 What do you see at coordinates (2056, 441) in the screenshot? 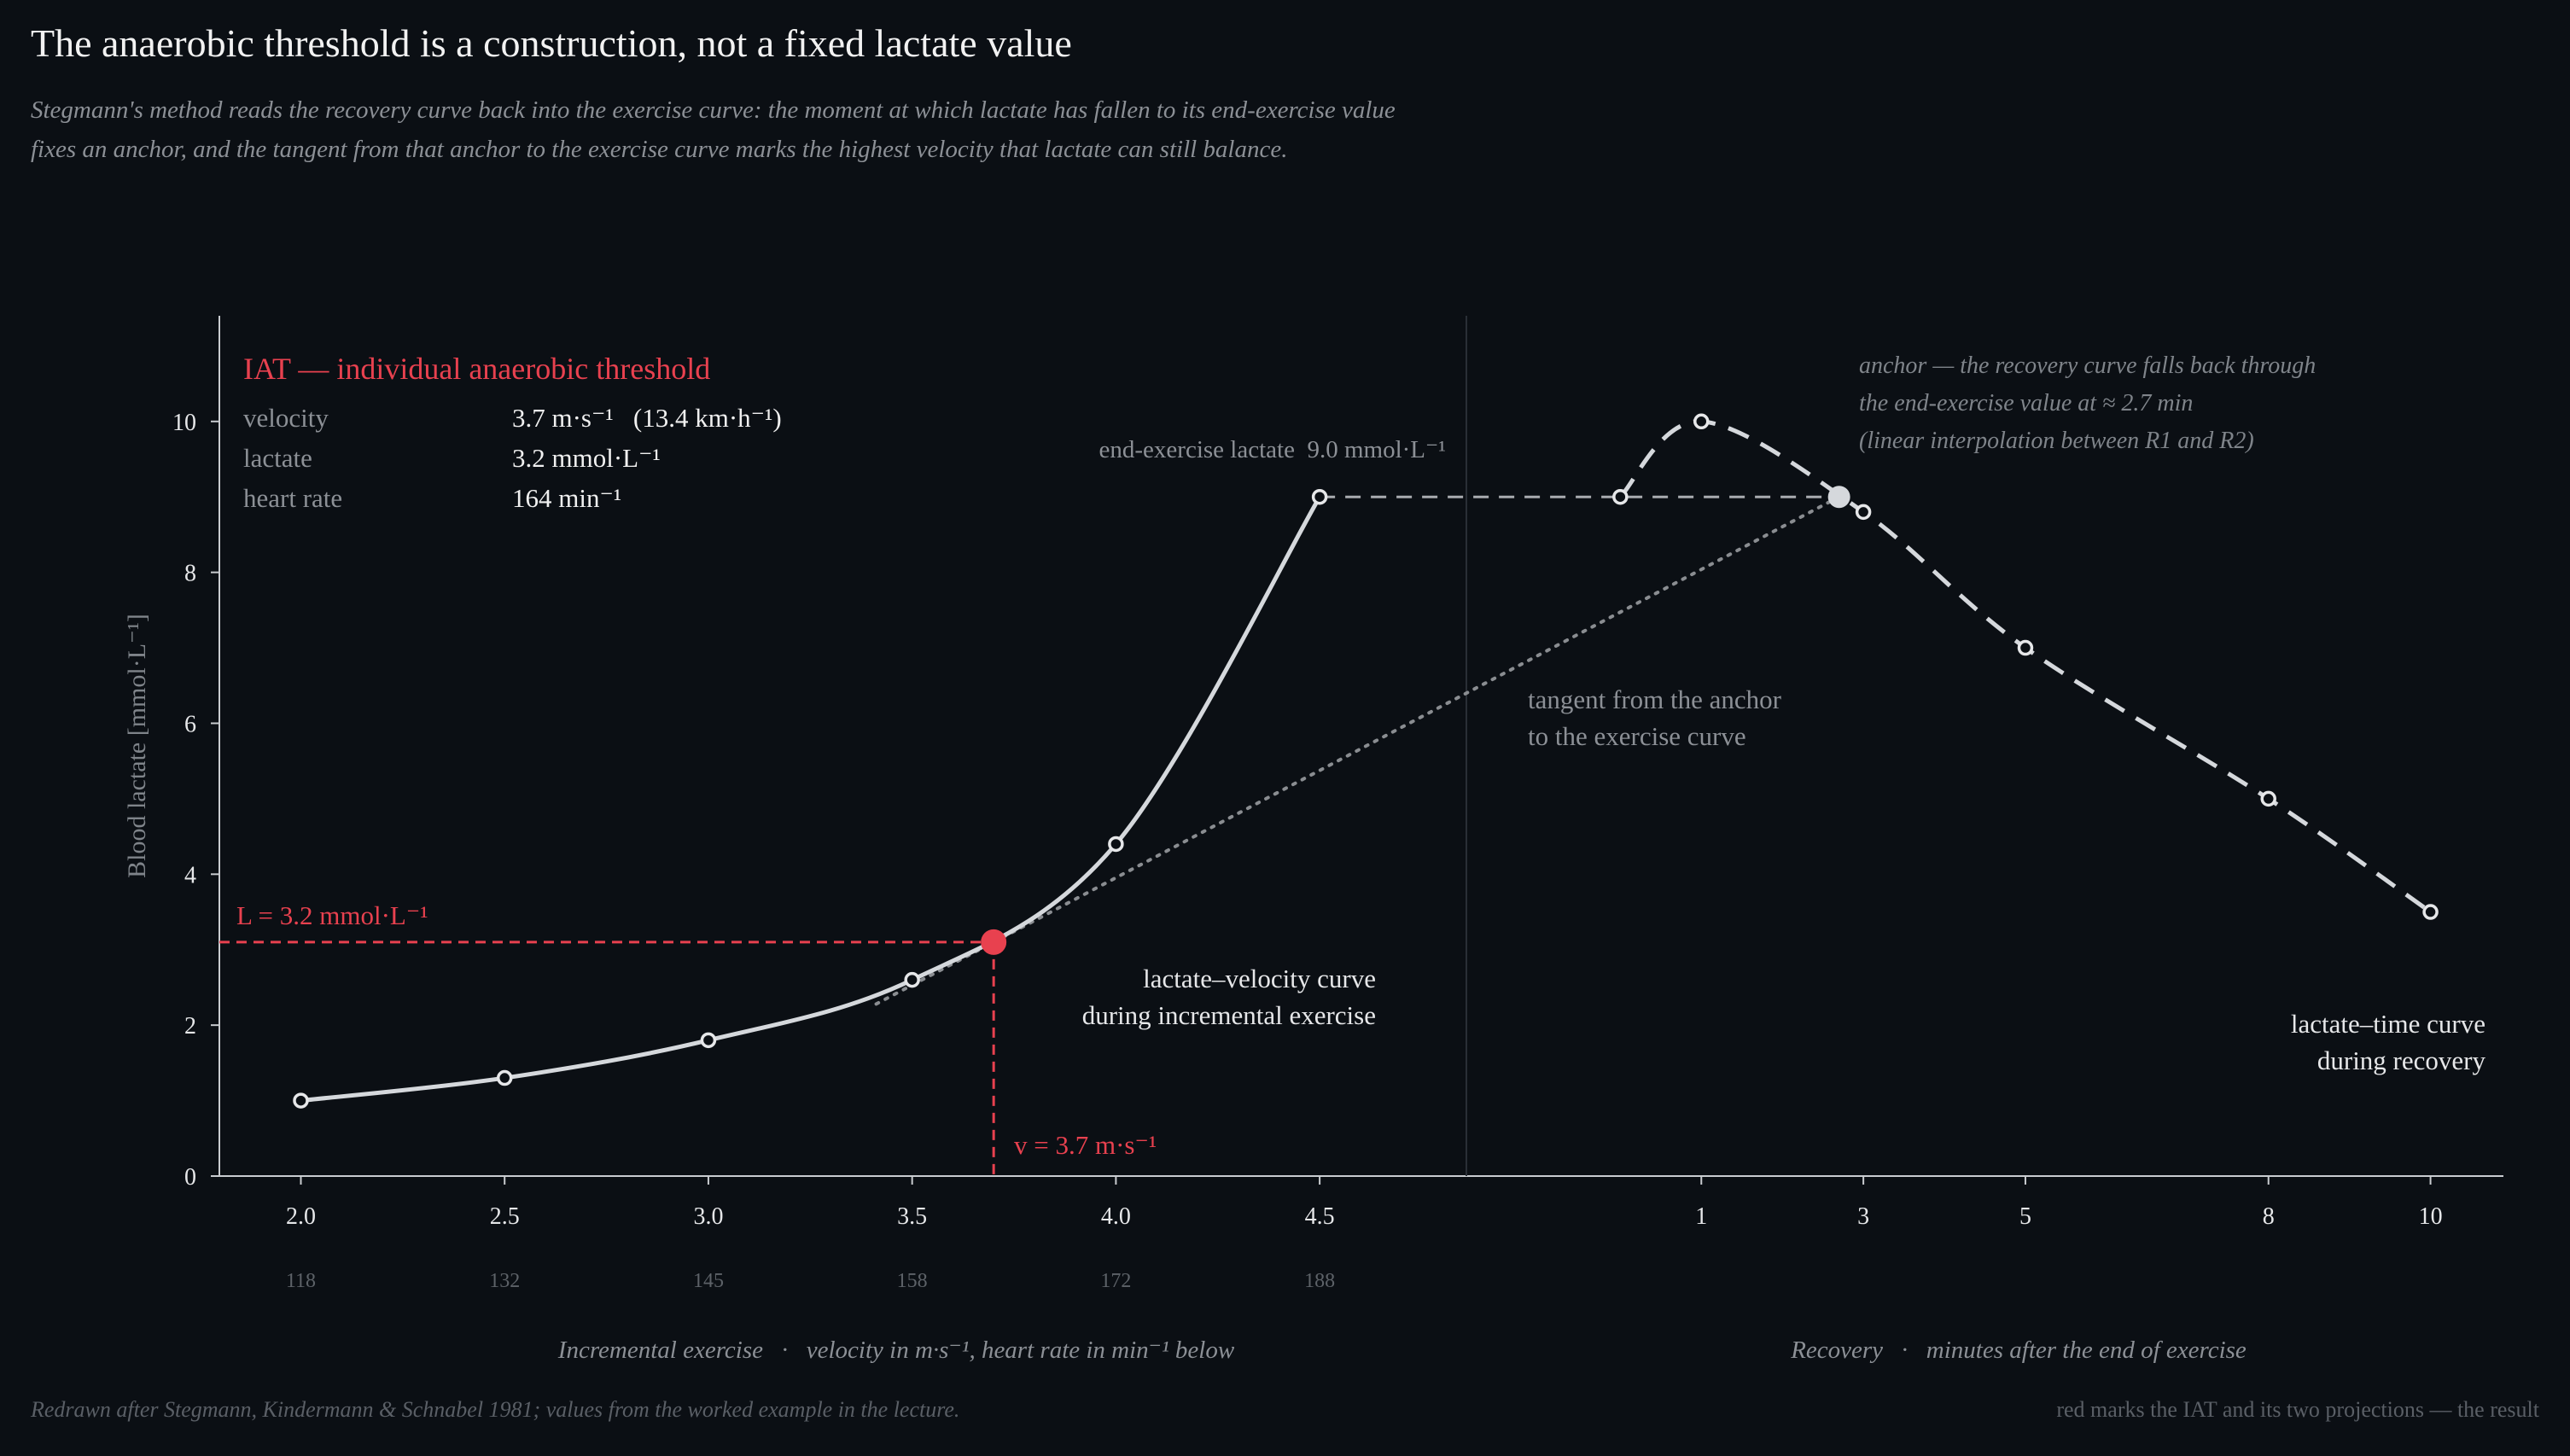
I see `anchor-label-line: (linear interpolation between R1 and R2)` at bounding box center [2056, 441].